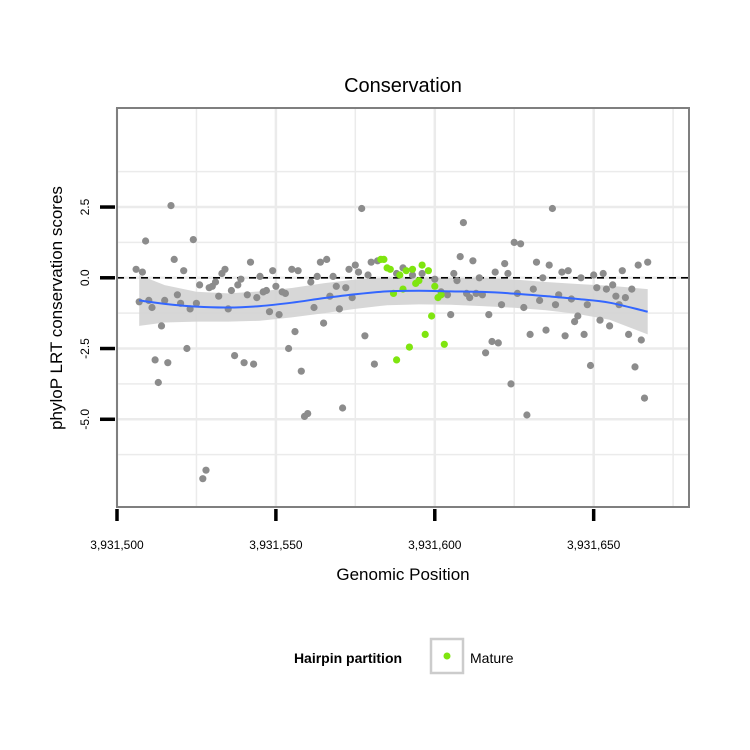  Describe the element at coordinates (492, 658) in the screenshot. I see `legend-entry-mature: Mature` at that location.